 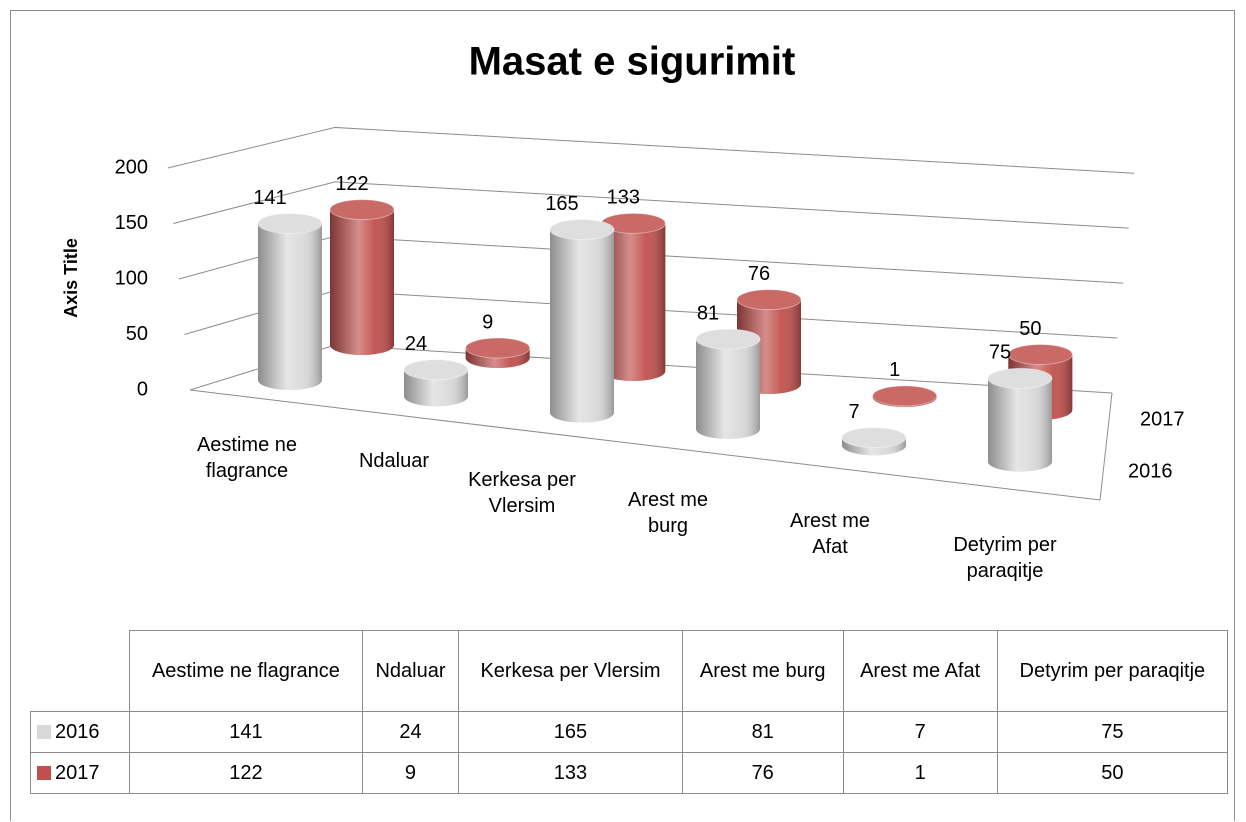 I want to click on table-corner, so click(x=80, y=671).